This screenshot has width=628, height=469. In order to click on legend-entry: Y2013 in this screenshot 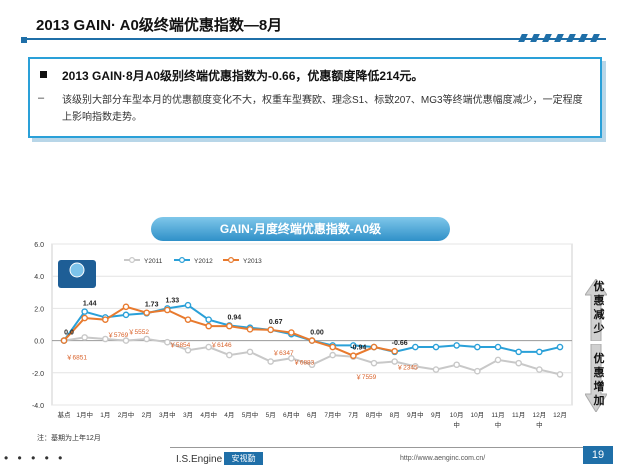, I will do `click(252, 261)`.